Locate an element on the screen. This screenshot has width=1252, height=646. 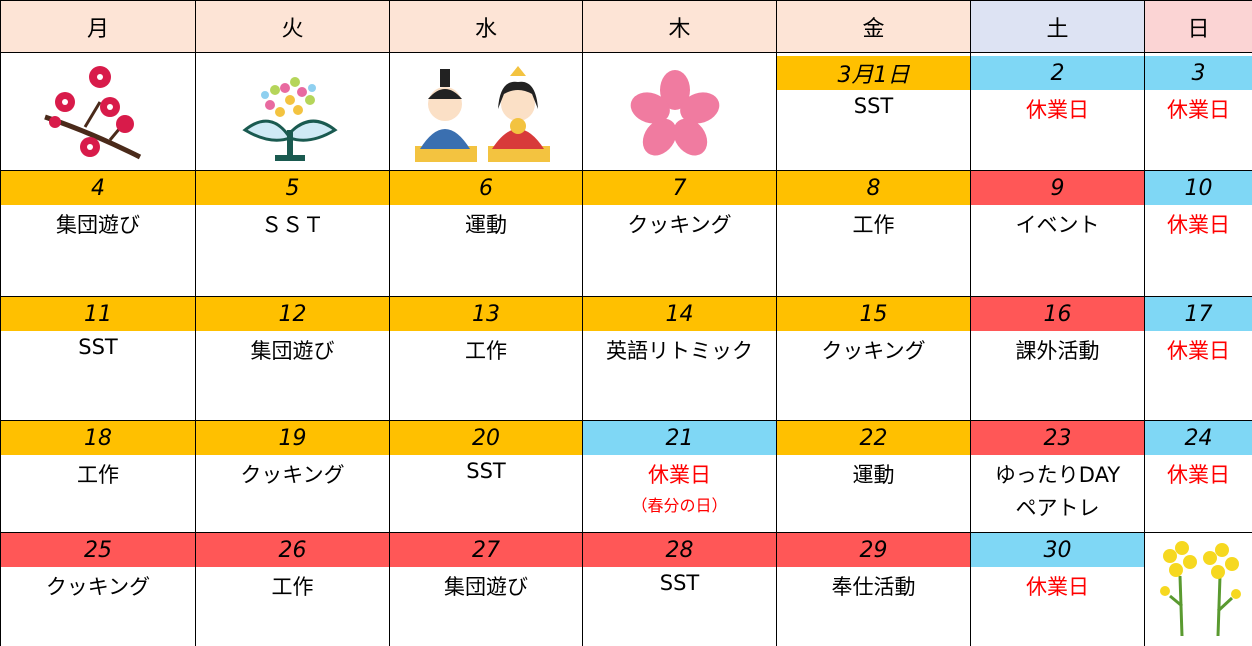
date-label: 29 is located at coordinates (873, 550).